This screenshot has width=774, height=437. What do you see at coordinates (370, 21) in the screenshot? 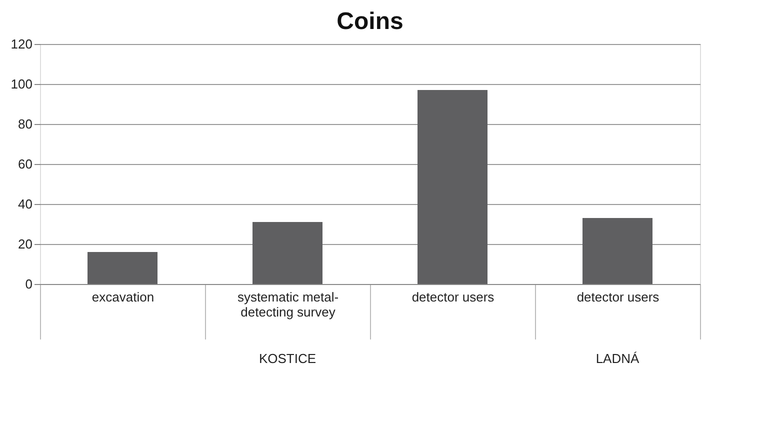
I see `chart-title: Coins` at bounding box center [370, 21].